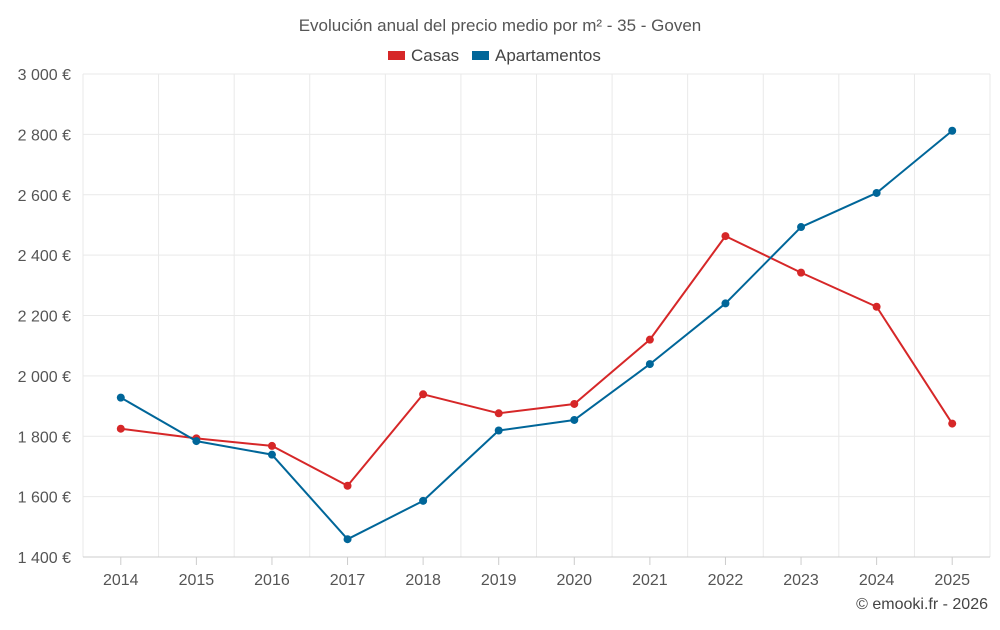  What do you see at coordinates (44, 75) in the screenshot?
I see `y-tick-label: 3 000 €` at bounding box center [44, 75].